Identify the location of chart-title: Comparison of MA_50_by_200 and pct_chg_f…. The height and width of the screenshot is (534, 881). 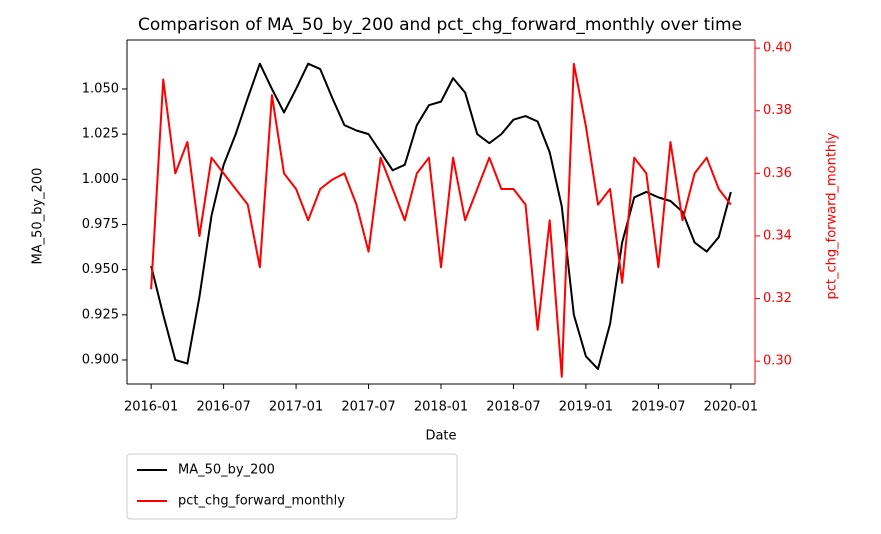
(440, 25).